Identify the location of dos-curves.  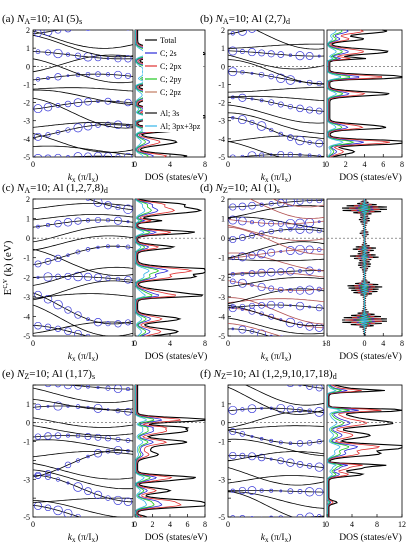
(365, 93).